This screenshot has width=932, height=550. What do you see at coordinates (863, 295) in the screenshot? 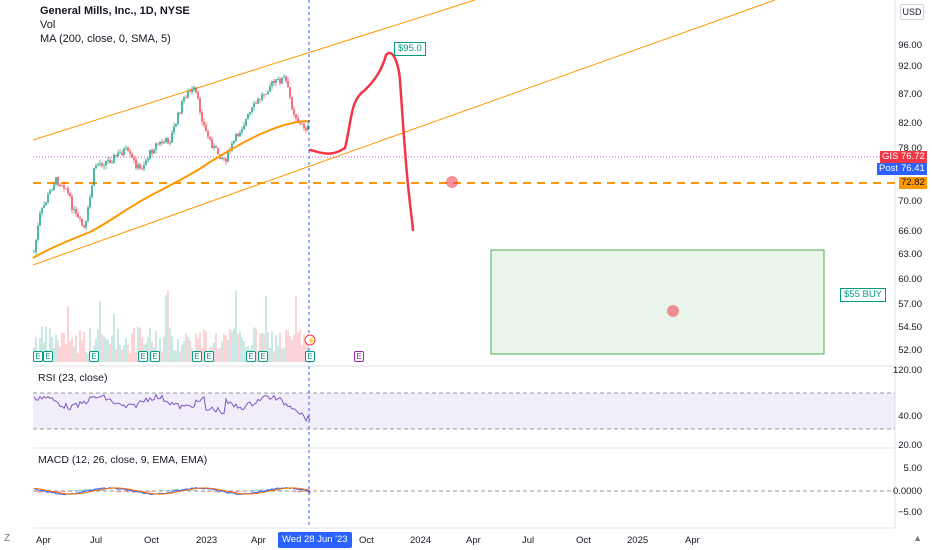
I see `buy-price-note: $55 BUY` at bounding box center [863, 295].